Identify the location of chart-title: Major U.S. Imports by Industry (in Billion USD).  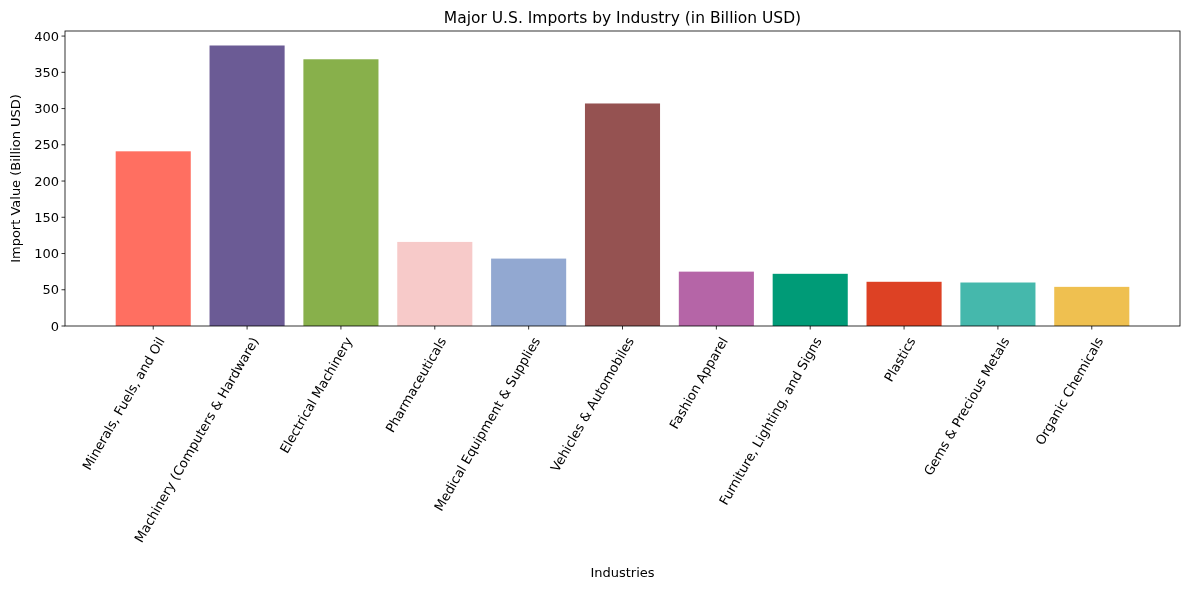
(622, 18).